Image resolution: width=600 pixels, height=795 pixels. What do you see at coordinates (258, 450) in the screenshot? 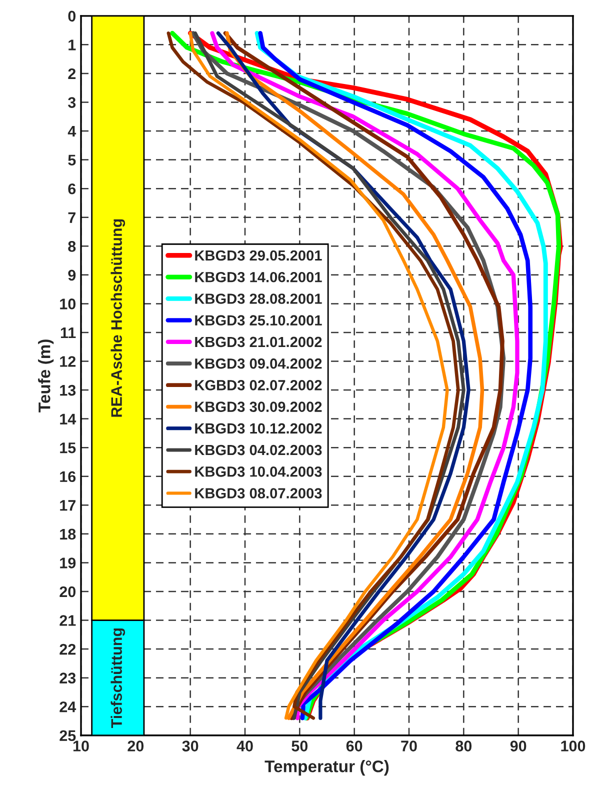
I see `legend-label: KBGD3 04.02.2003` at bounding box center [258, 450].